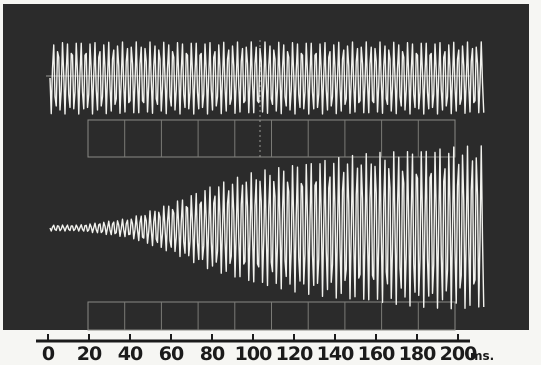 The width and height of the screenshot is (541, 365). I want to click on time-unit-label: ms., so click(482, 356).